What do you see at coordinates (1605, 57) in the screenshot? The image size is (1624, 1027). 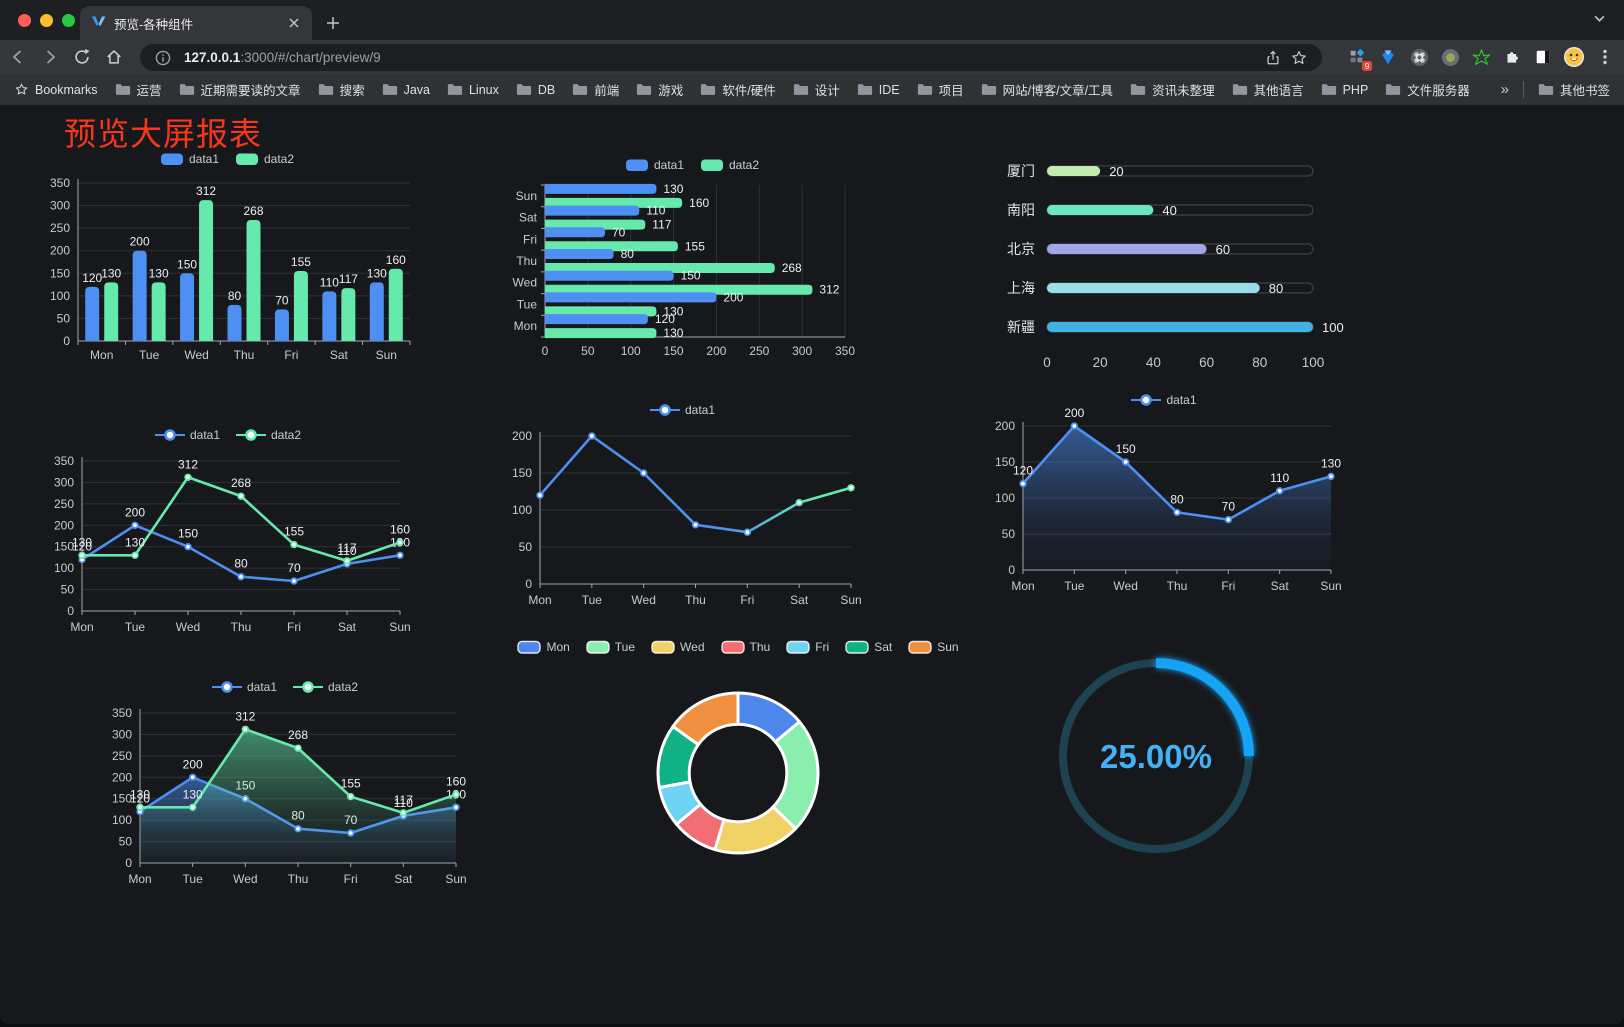 I see `browser-menu-kebab-icon` at bounding box center [1605, 57].